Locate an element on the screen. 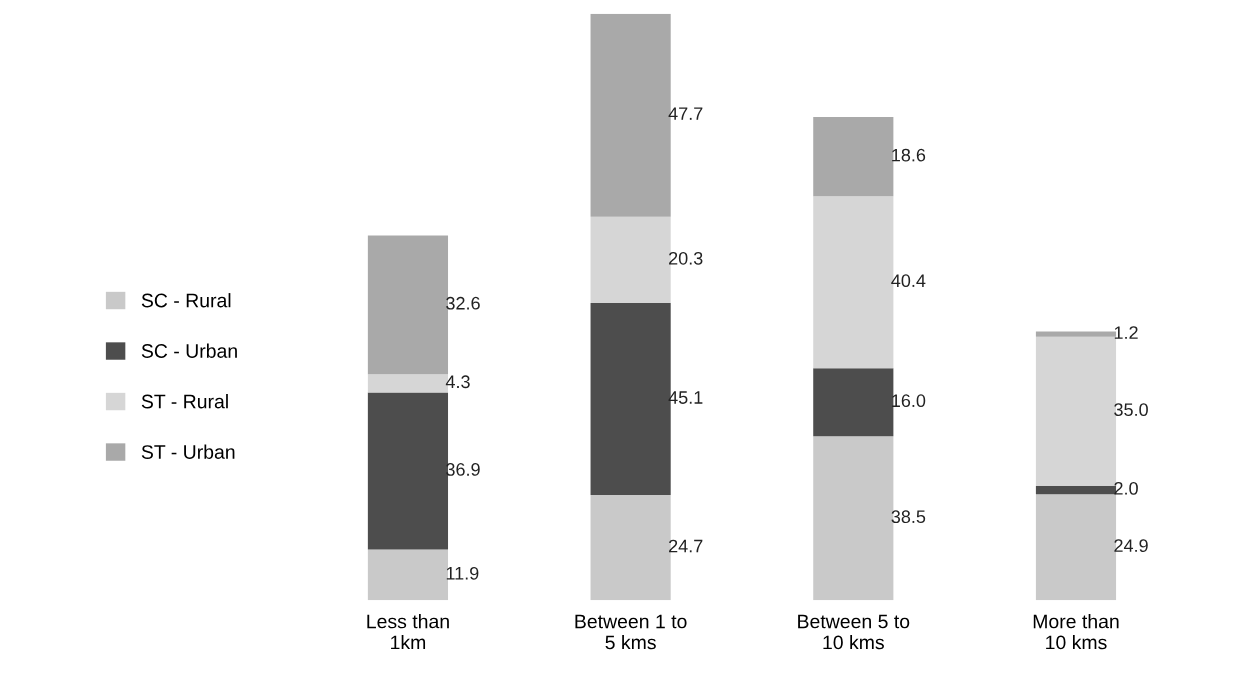  data-label: 32.6 is located at coordinates (463, 303).